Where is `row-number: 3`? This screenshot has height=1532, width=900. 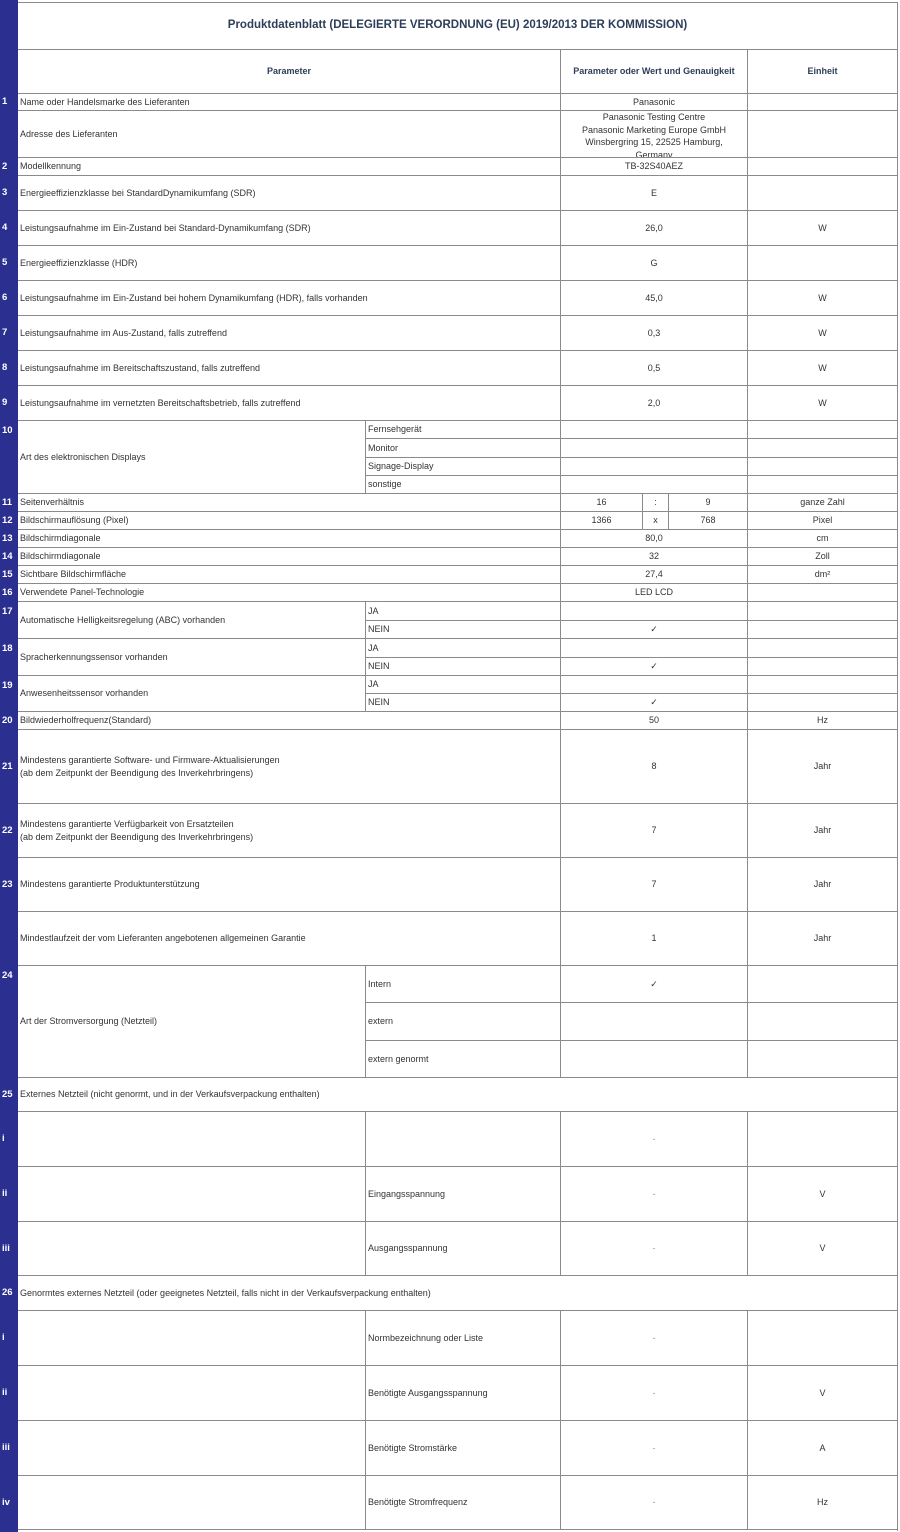 row-number: 3 is located at coordinates (5, 193).